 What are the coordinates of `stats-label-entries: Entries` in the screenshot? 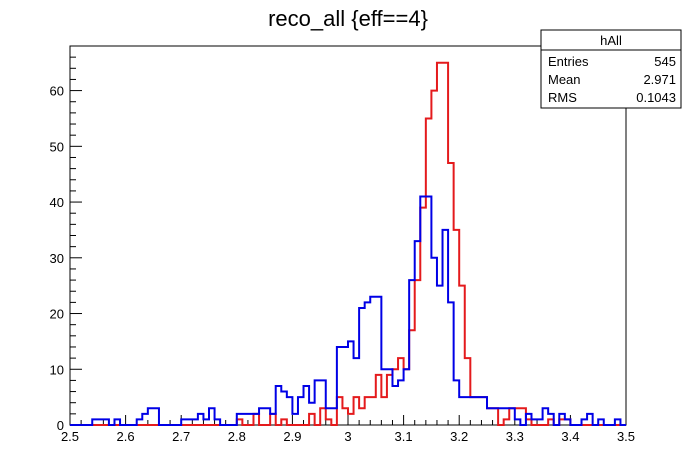 It's located at (568, 61).